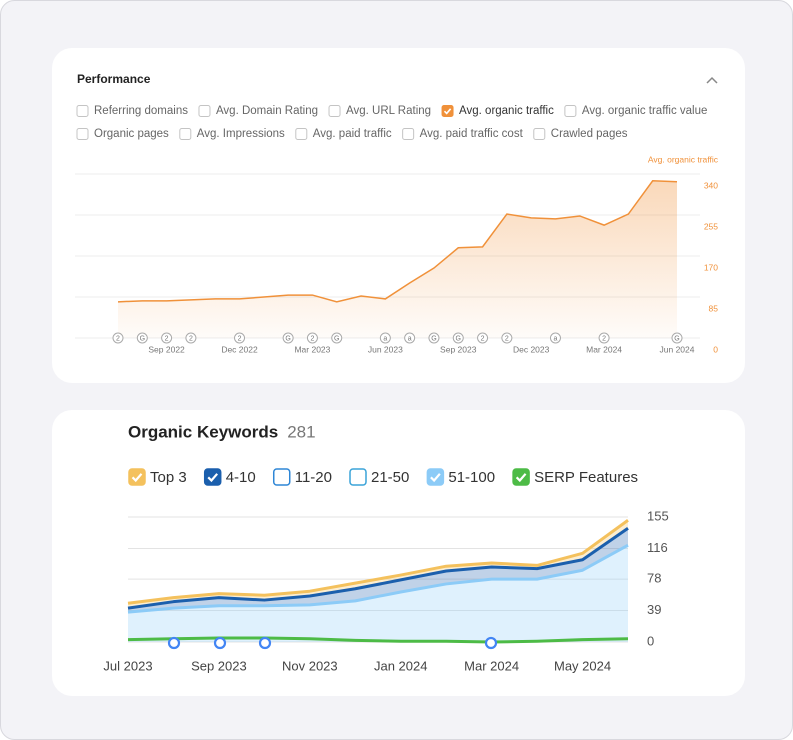 The image size is (793, 740). I want to click on x-tick-label: Jul 2023, so click(127, 665).